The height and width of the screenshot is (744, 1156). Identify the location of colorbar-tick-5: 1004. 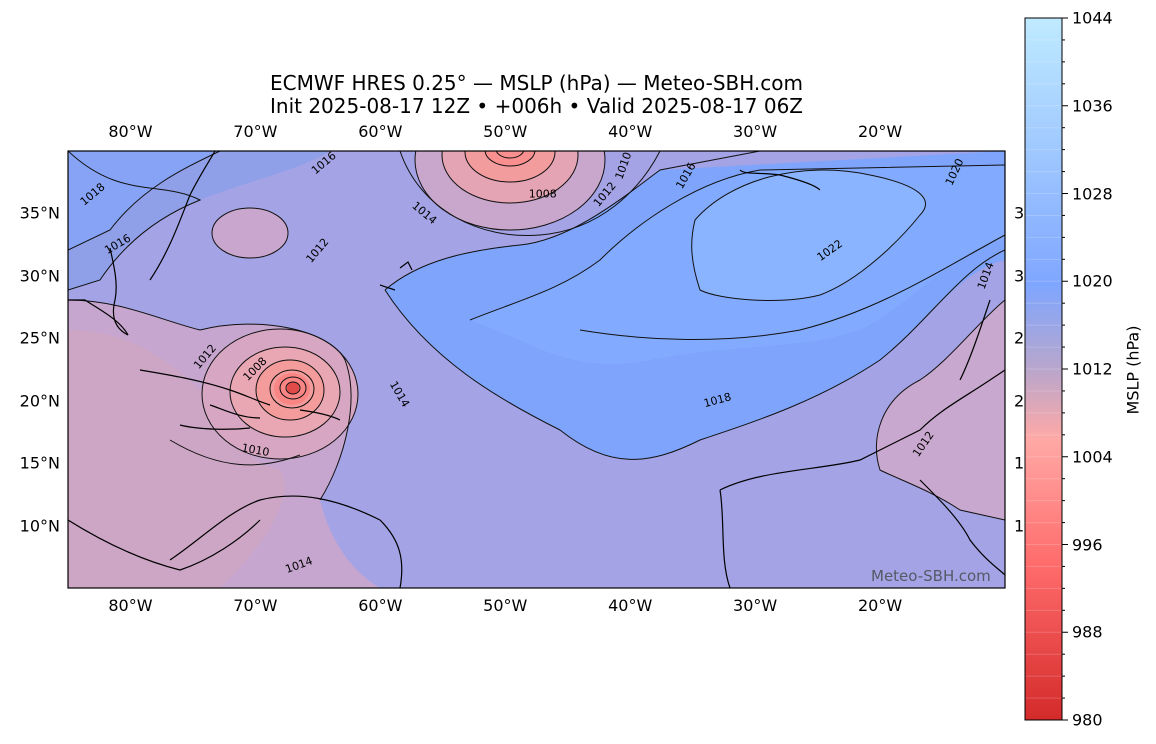
(1092, 457).